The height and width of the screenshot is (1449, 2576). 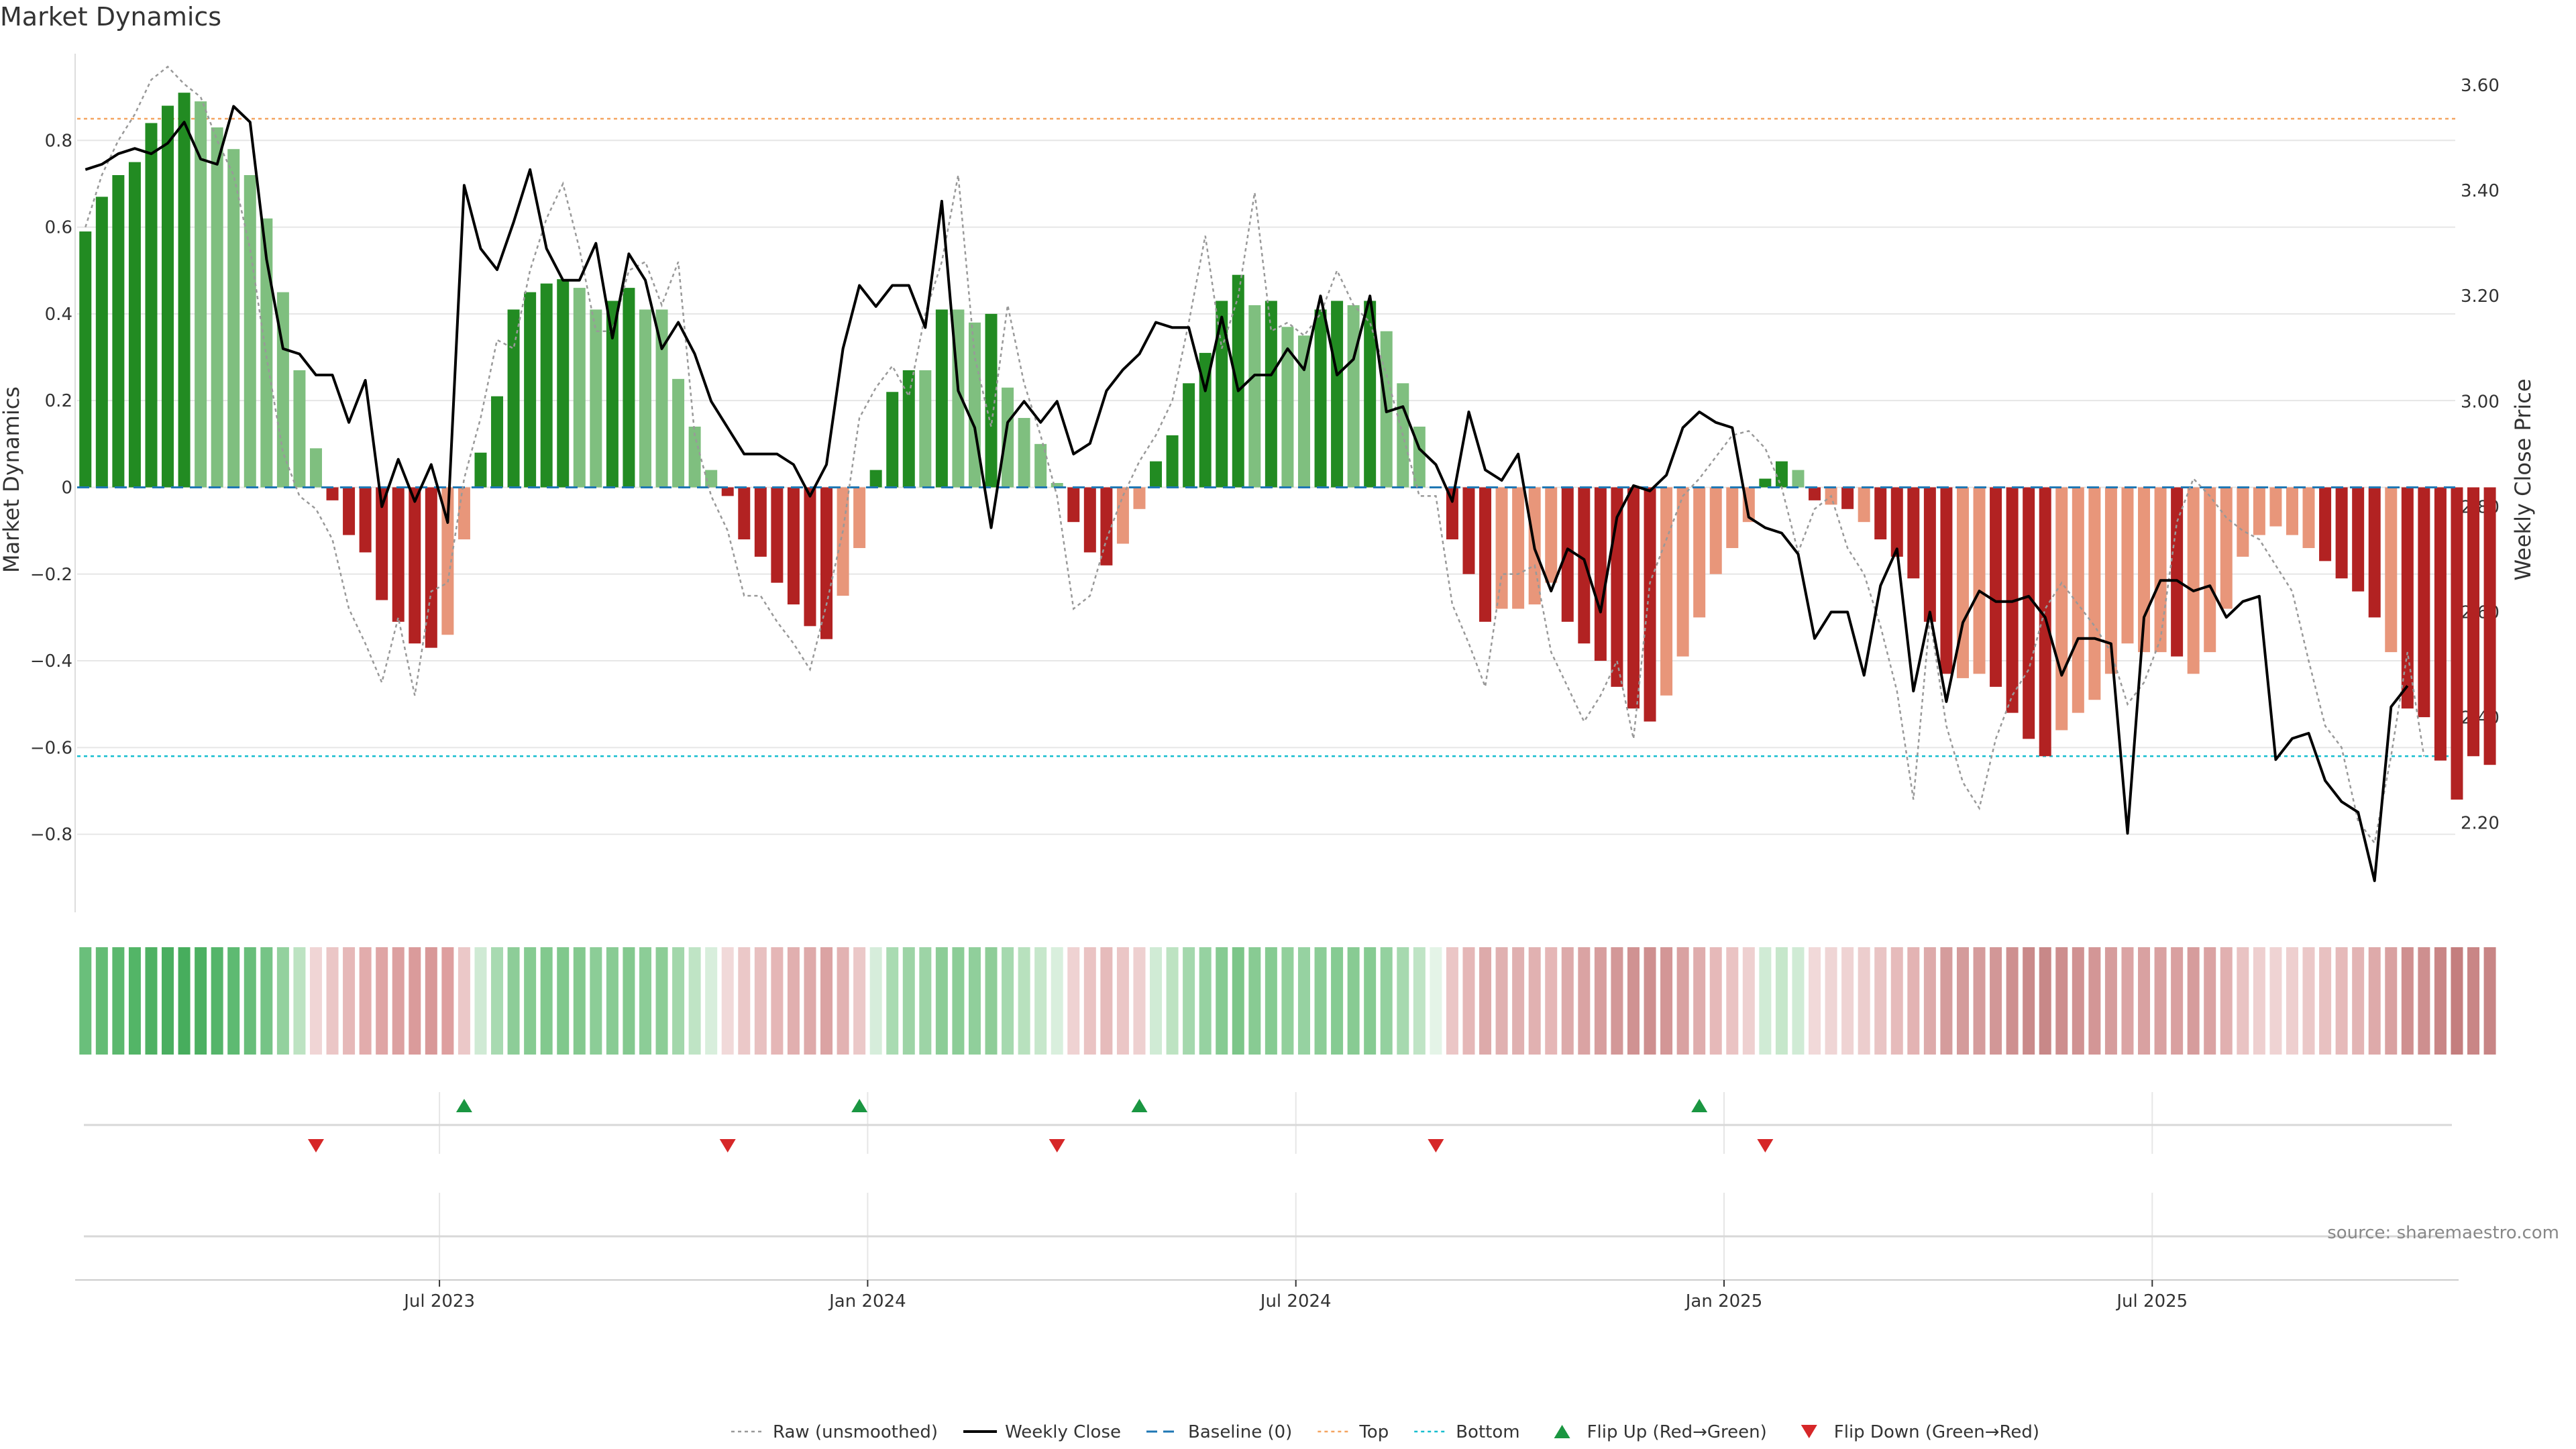 What do you see at coordinates (66, 488) in the screenshot?
I see `y-tick-left: 0` at bounding box center [66, 488].